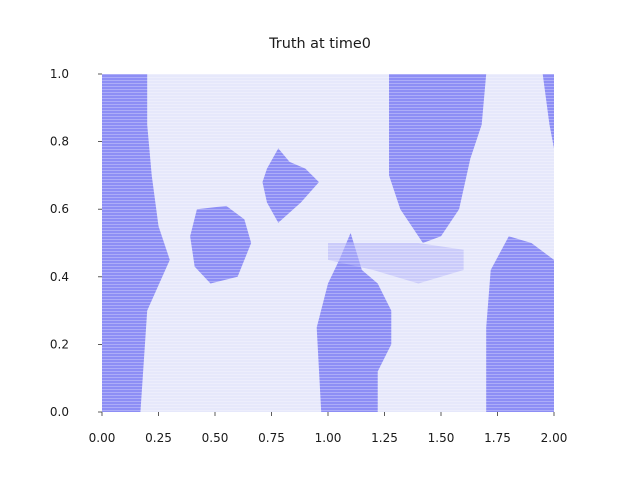 The image size is (640, 480). What do you see at coordinates (554, 438) in the screenshot?
I see `x-tick-label: 2.00` at bounding box center [554, 438].